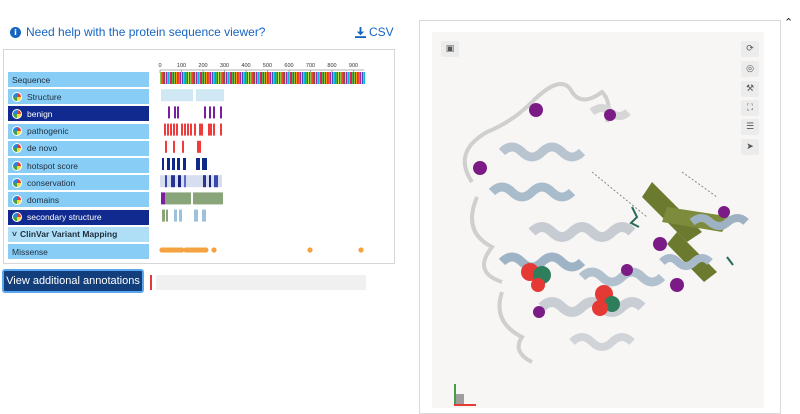  What do you see at coordinates (331, 66) in the screenshot?
I see `axis-tick-label: 800` at bounding box center [331, 66].